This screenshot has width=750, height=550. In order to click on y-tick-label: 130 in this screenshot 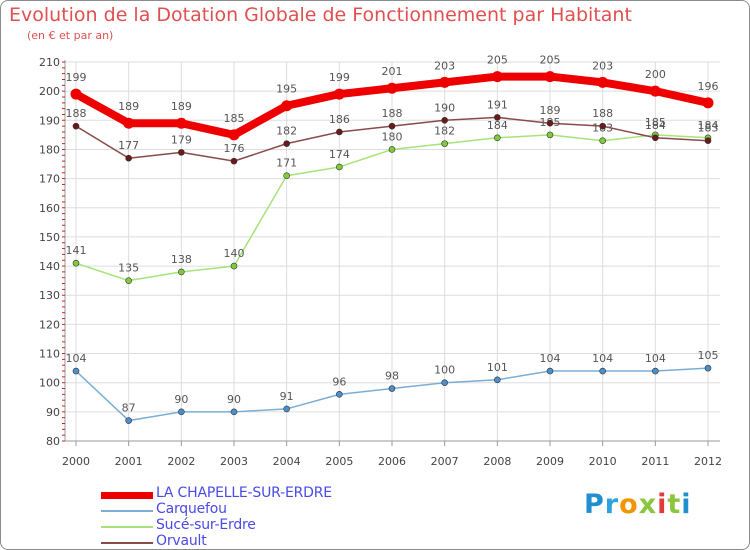, I will do `click(49, 295)`.